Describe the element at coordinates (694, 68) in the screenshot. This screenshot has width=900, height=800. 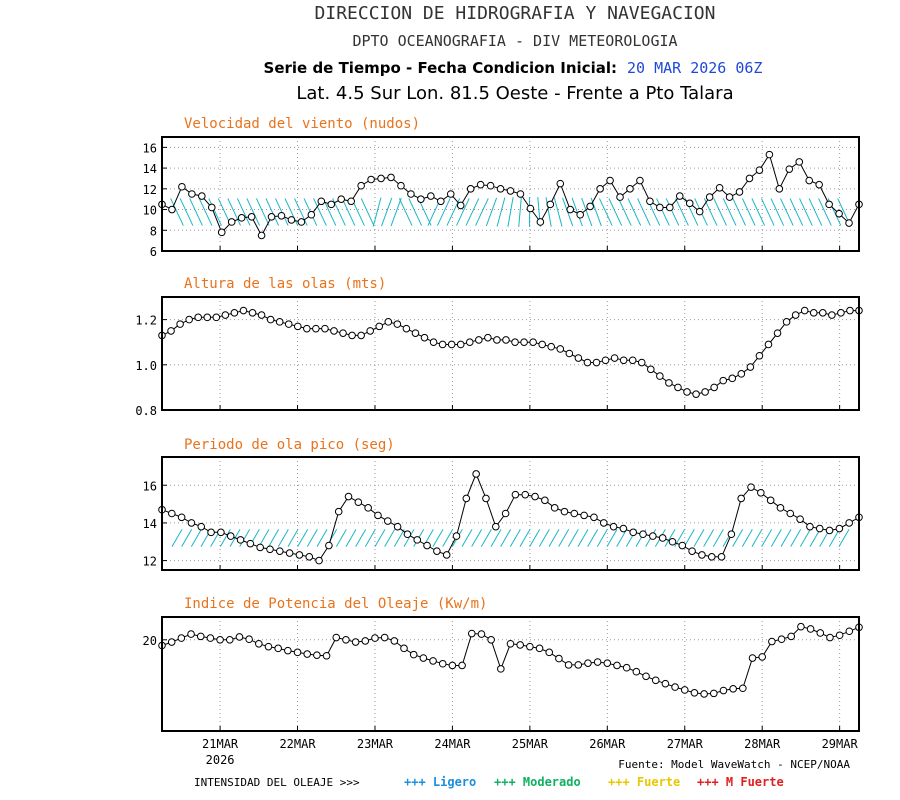
I see `init-date: 20 MAR 2026 06Z` at that location.